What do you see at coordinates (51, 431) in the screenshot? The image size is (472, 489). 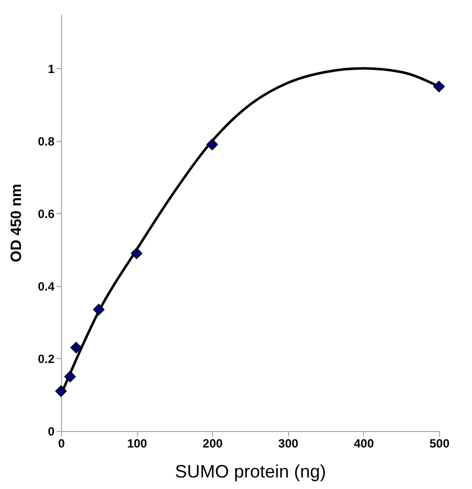 I see `y-tick-label: 0` at bounding box center [51, 431].